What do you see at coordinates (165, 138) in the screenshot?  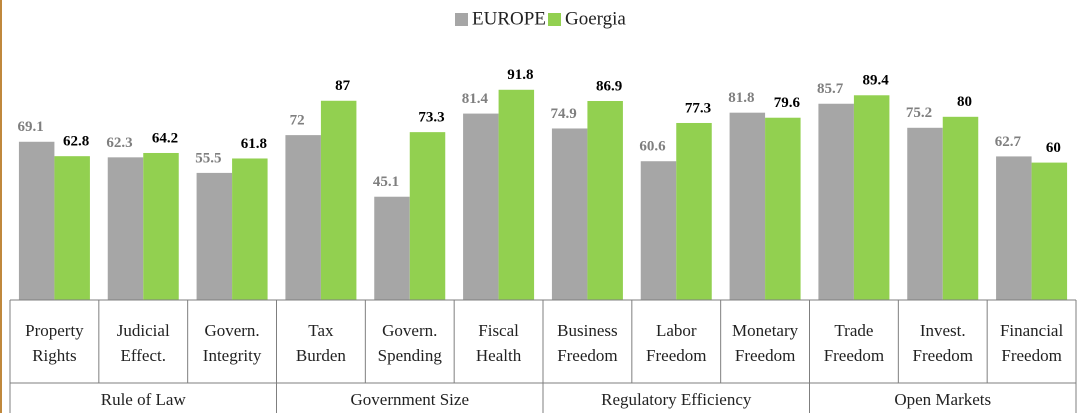 I see `data-label: 64.2` at bounding box center [165, 138].